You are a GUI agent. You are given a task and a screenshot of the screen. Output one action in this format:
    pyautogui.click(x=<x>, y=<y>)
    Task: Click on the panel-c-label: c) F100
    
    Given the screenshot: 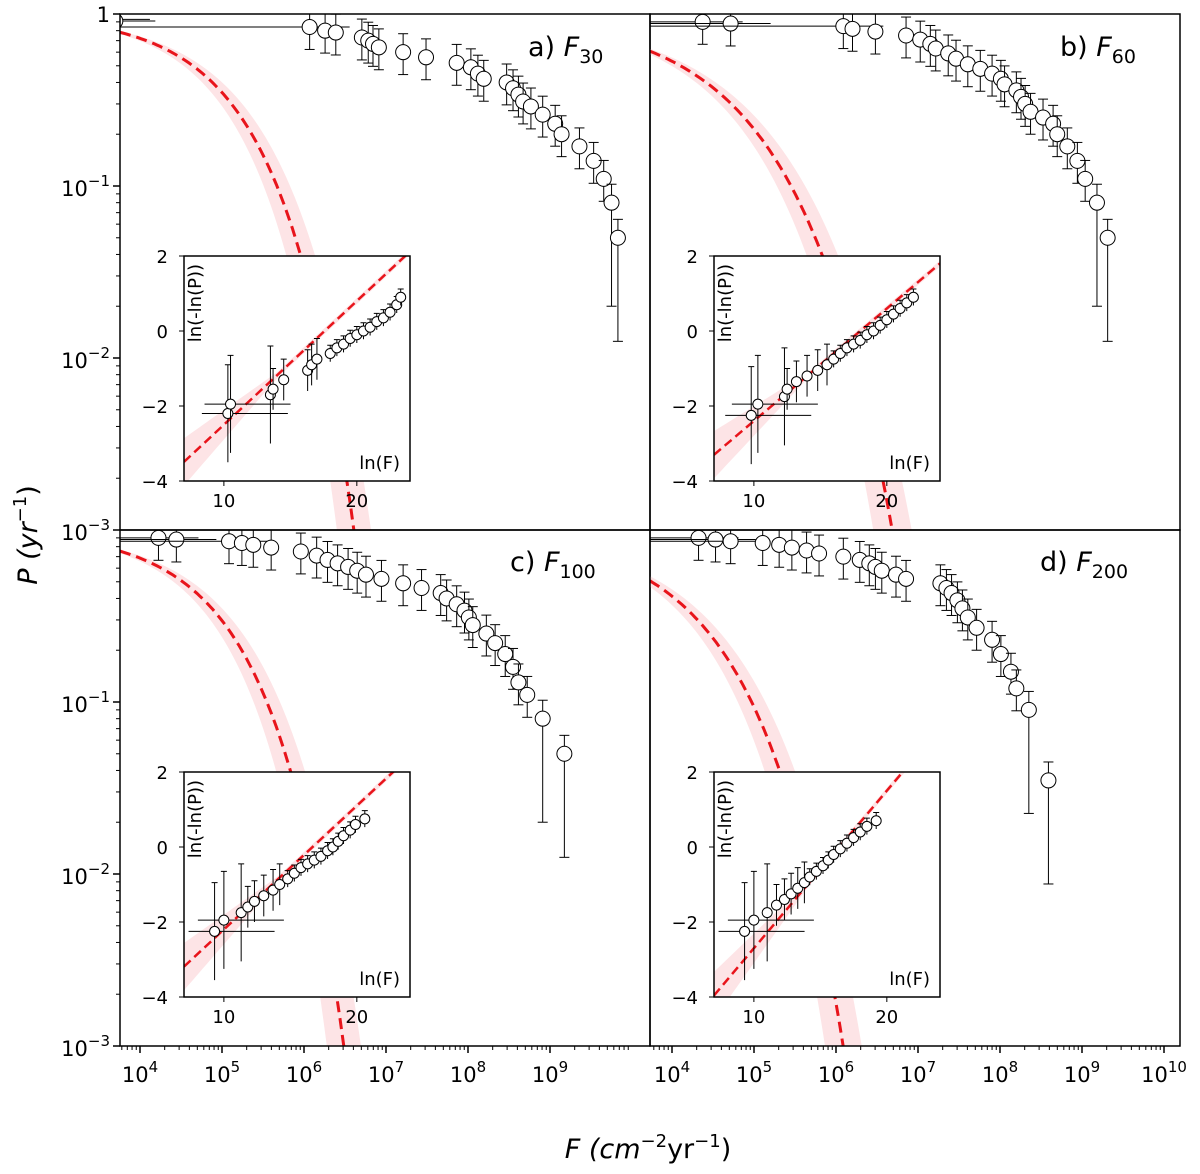 What is the action you would take?
    pyautogui.click(x=553, y=565)
    